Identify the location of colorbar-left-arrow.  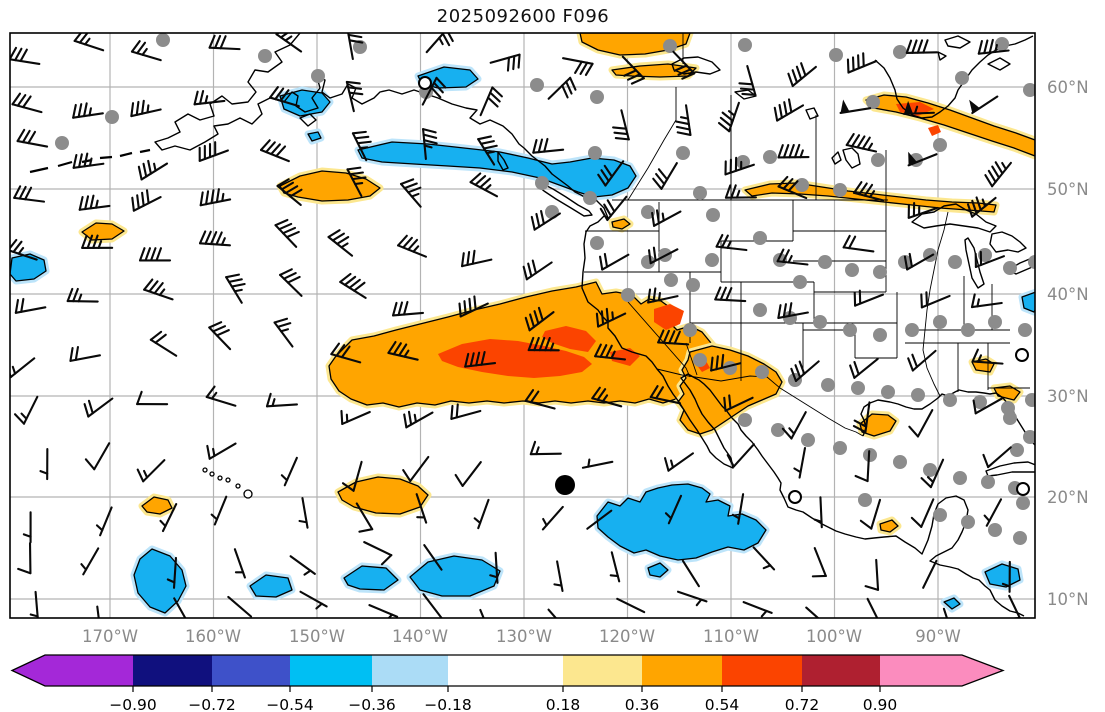
(72, 670).